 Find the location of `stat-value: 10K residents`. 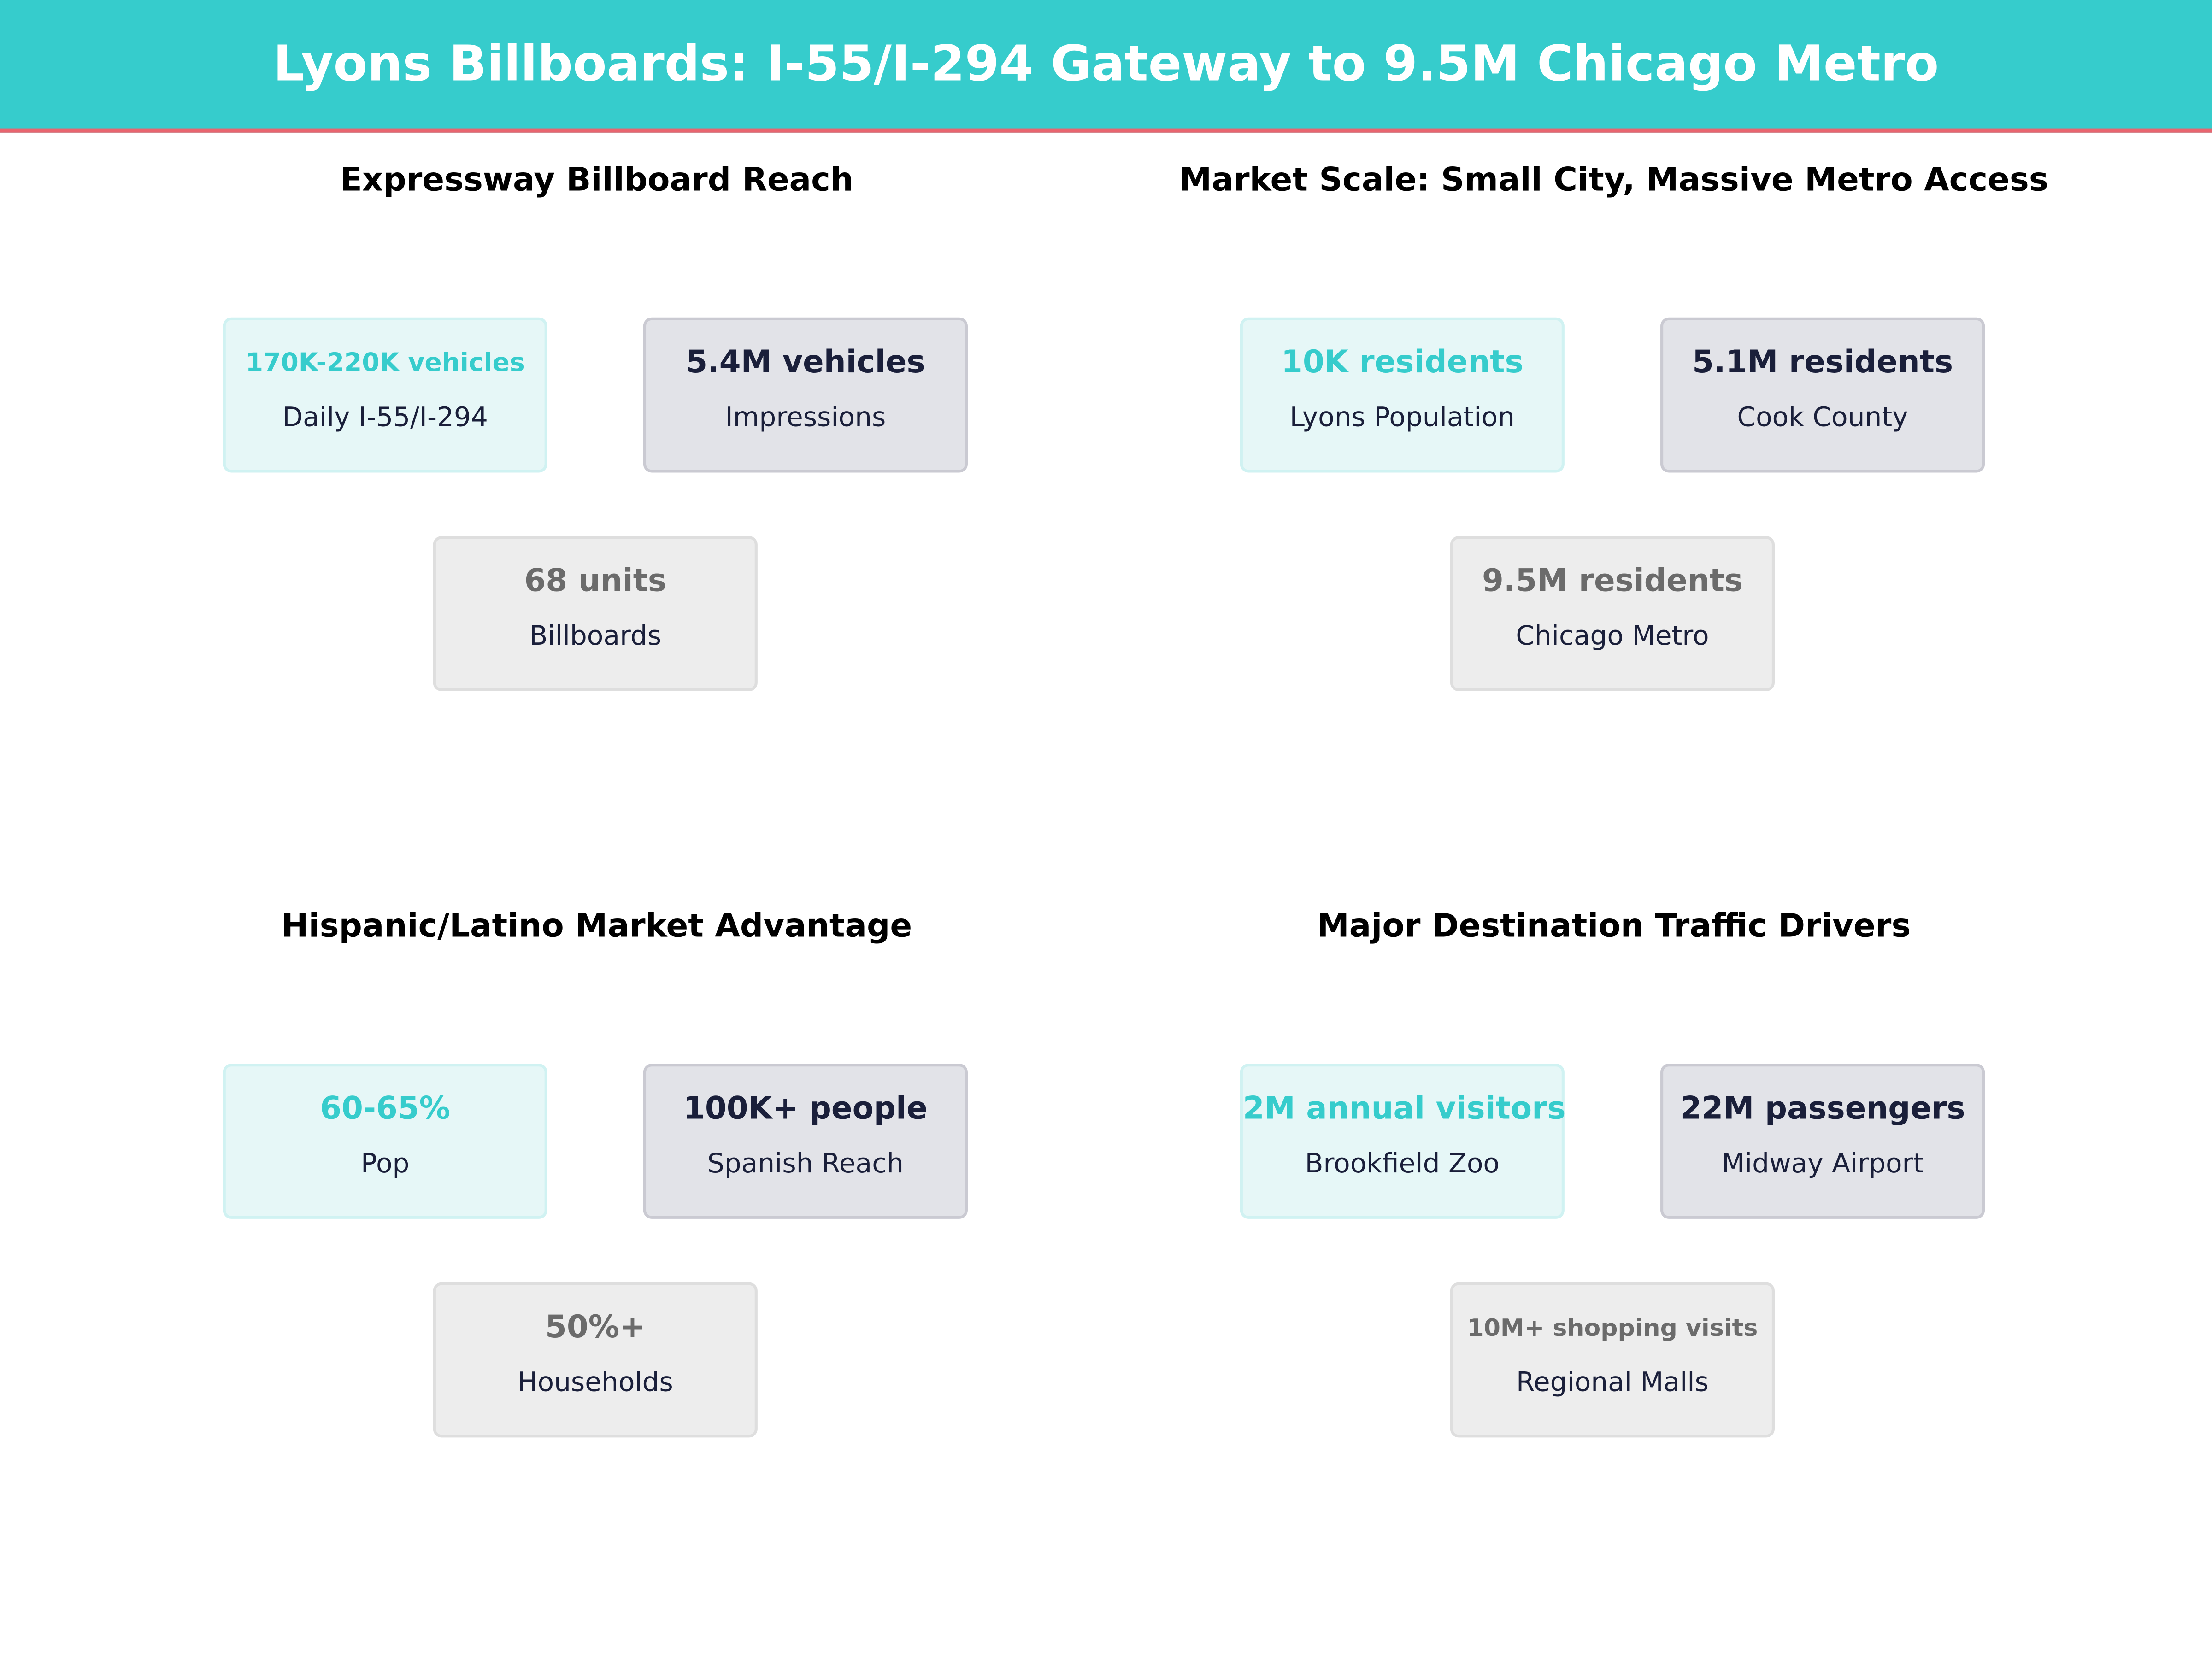

stat-value: 10K residents is located at coordinates (1402, 363).